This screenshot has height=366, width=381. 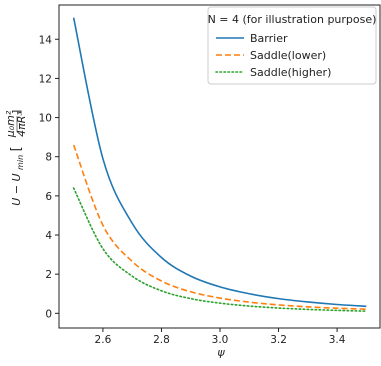 I want to click on legend-frame, so click(x=292, y=45).